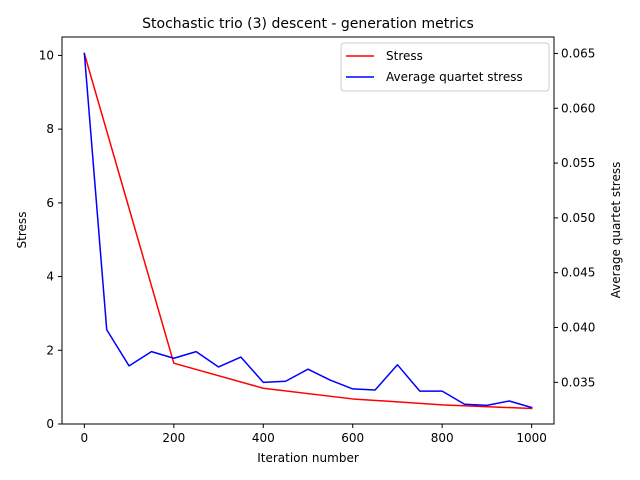 The height and width of the screenshot is (480, 640). What do you see at coordinates (578, 218) in the screenshot?
I see `y2-tick-label: 0.050` at bounding box center [578, 218].